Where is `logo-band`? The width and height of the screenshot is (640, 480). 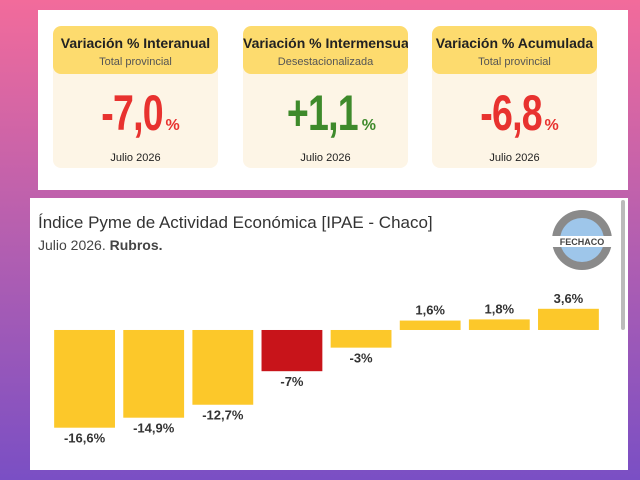
logo-band is located at coordinates (582, 241).